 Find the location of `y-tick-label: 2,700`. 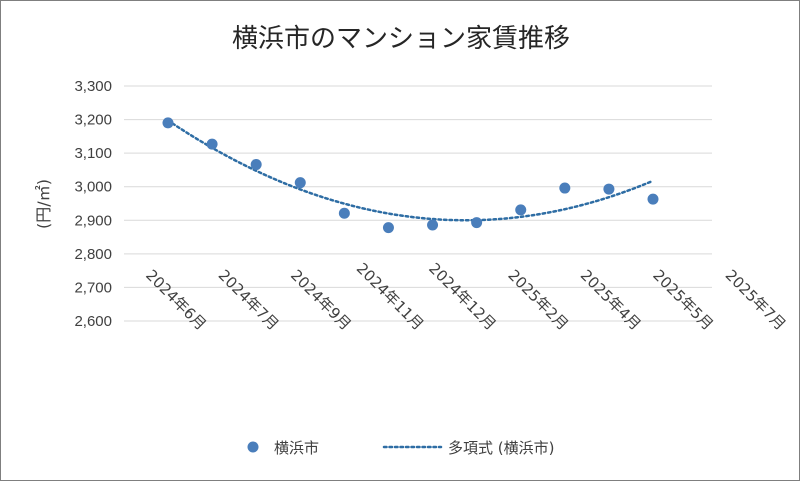

y-tick-label: 2,700 is located at coordinates (93, 287).